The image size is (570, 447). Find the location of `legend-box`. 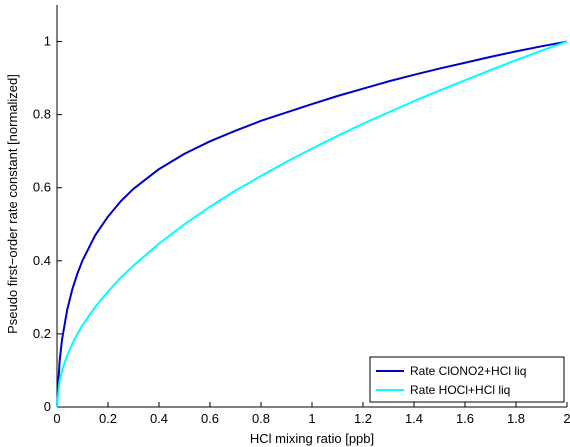

legend-box is located at coordinates (467, 379).